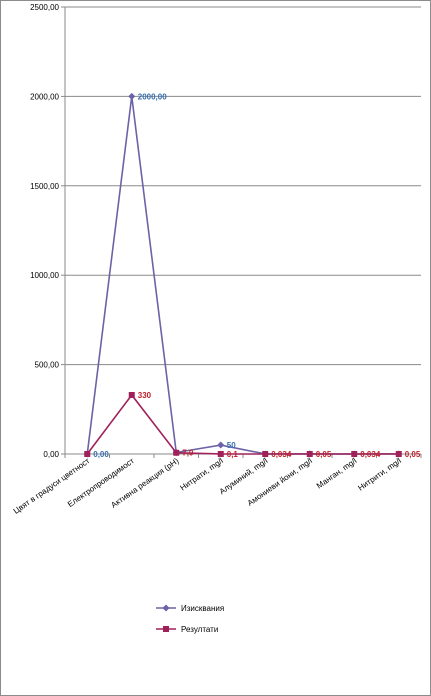  I want to click on x-category-label: Нитрати, mg/l, so click(202, 474).